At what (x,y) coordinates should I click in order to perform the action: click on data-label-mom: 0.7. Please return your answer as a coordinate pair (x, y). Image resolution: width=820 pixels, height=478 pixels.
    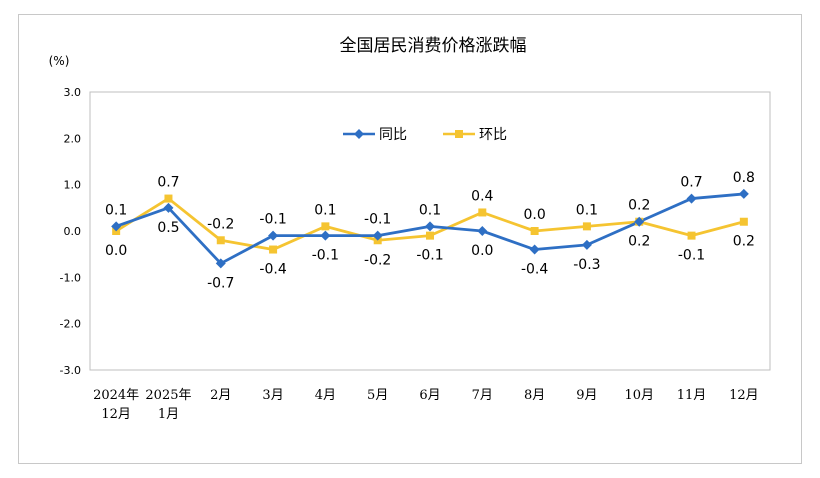
    Looking at the image, I should click on (168, 183).